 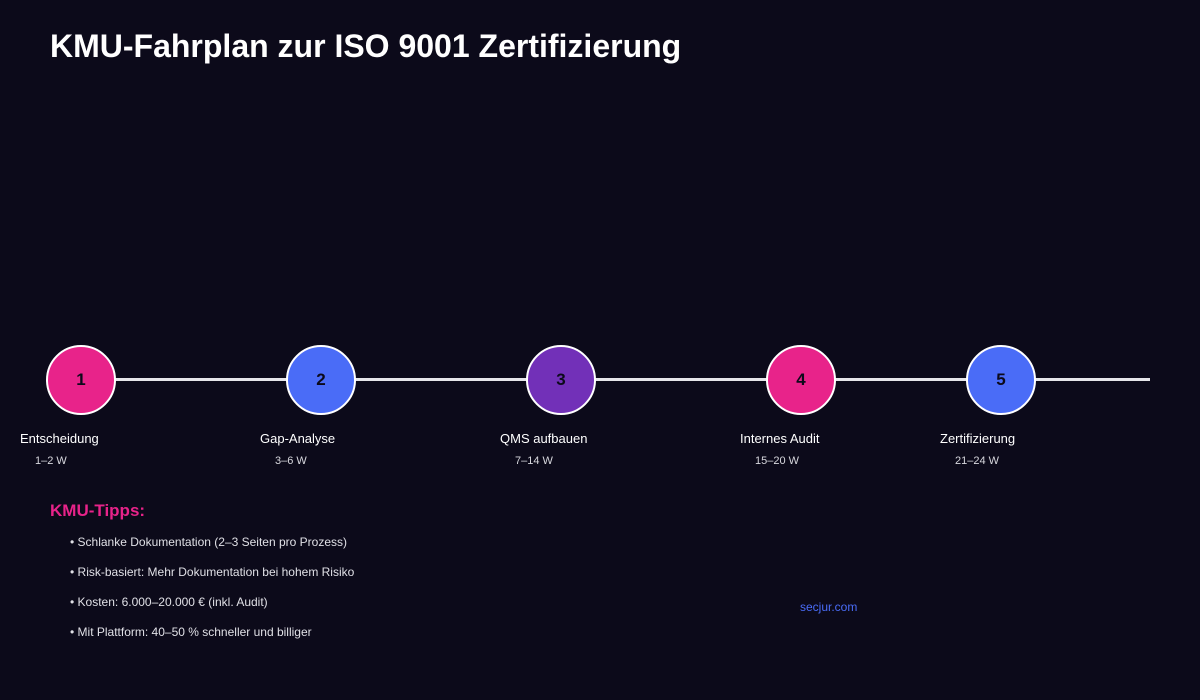 What do you see at coordinates (534, 461) in the screenshot?
I see `step-duration: 7–14 W` at bounding box center [534, 461].